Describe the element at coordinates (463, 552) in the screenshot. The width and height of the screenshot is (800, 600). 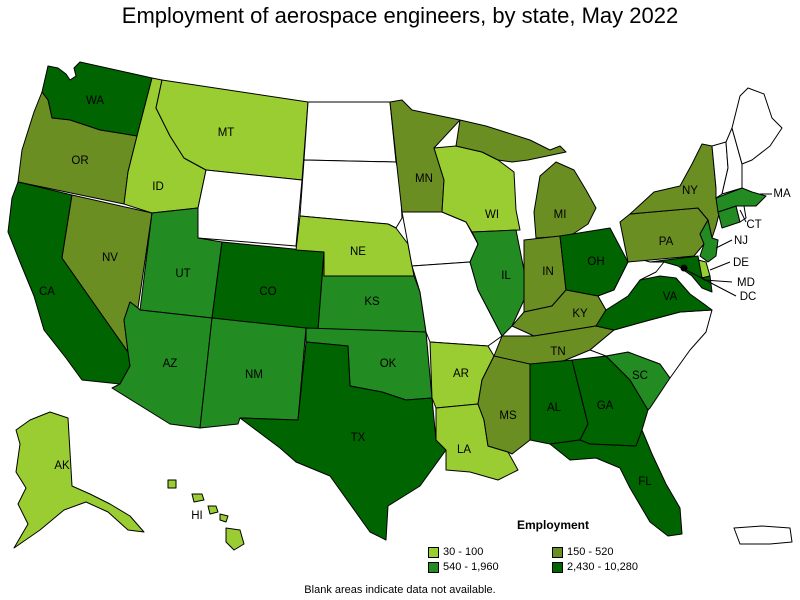
I see `legend-label-0: 30 - 100` at that location.